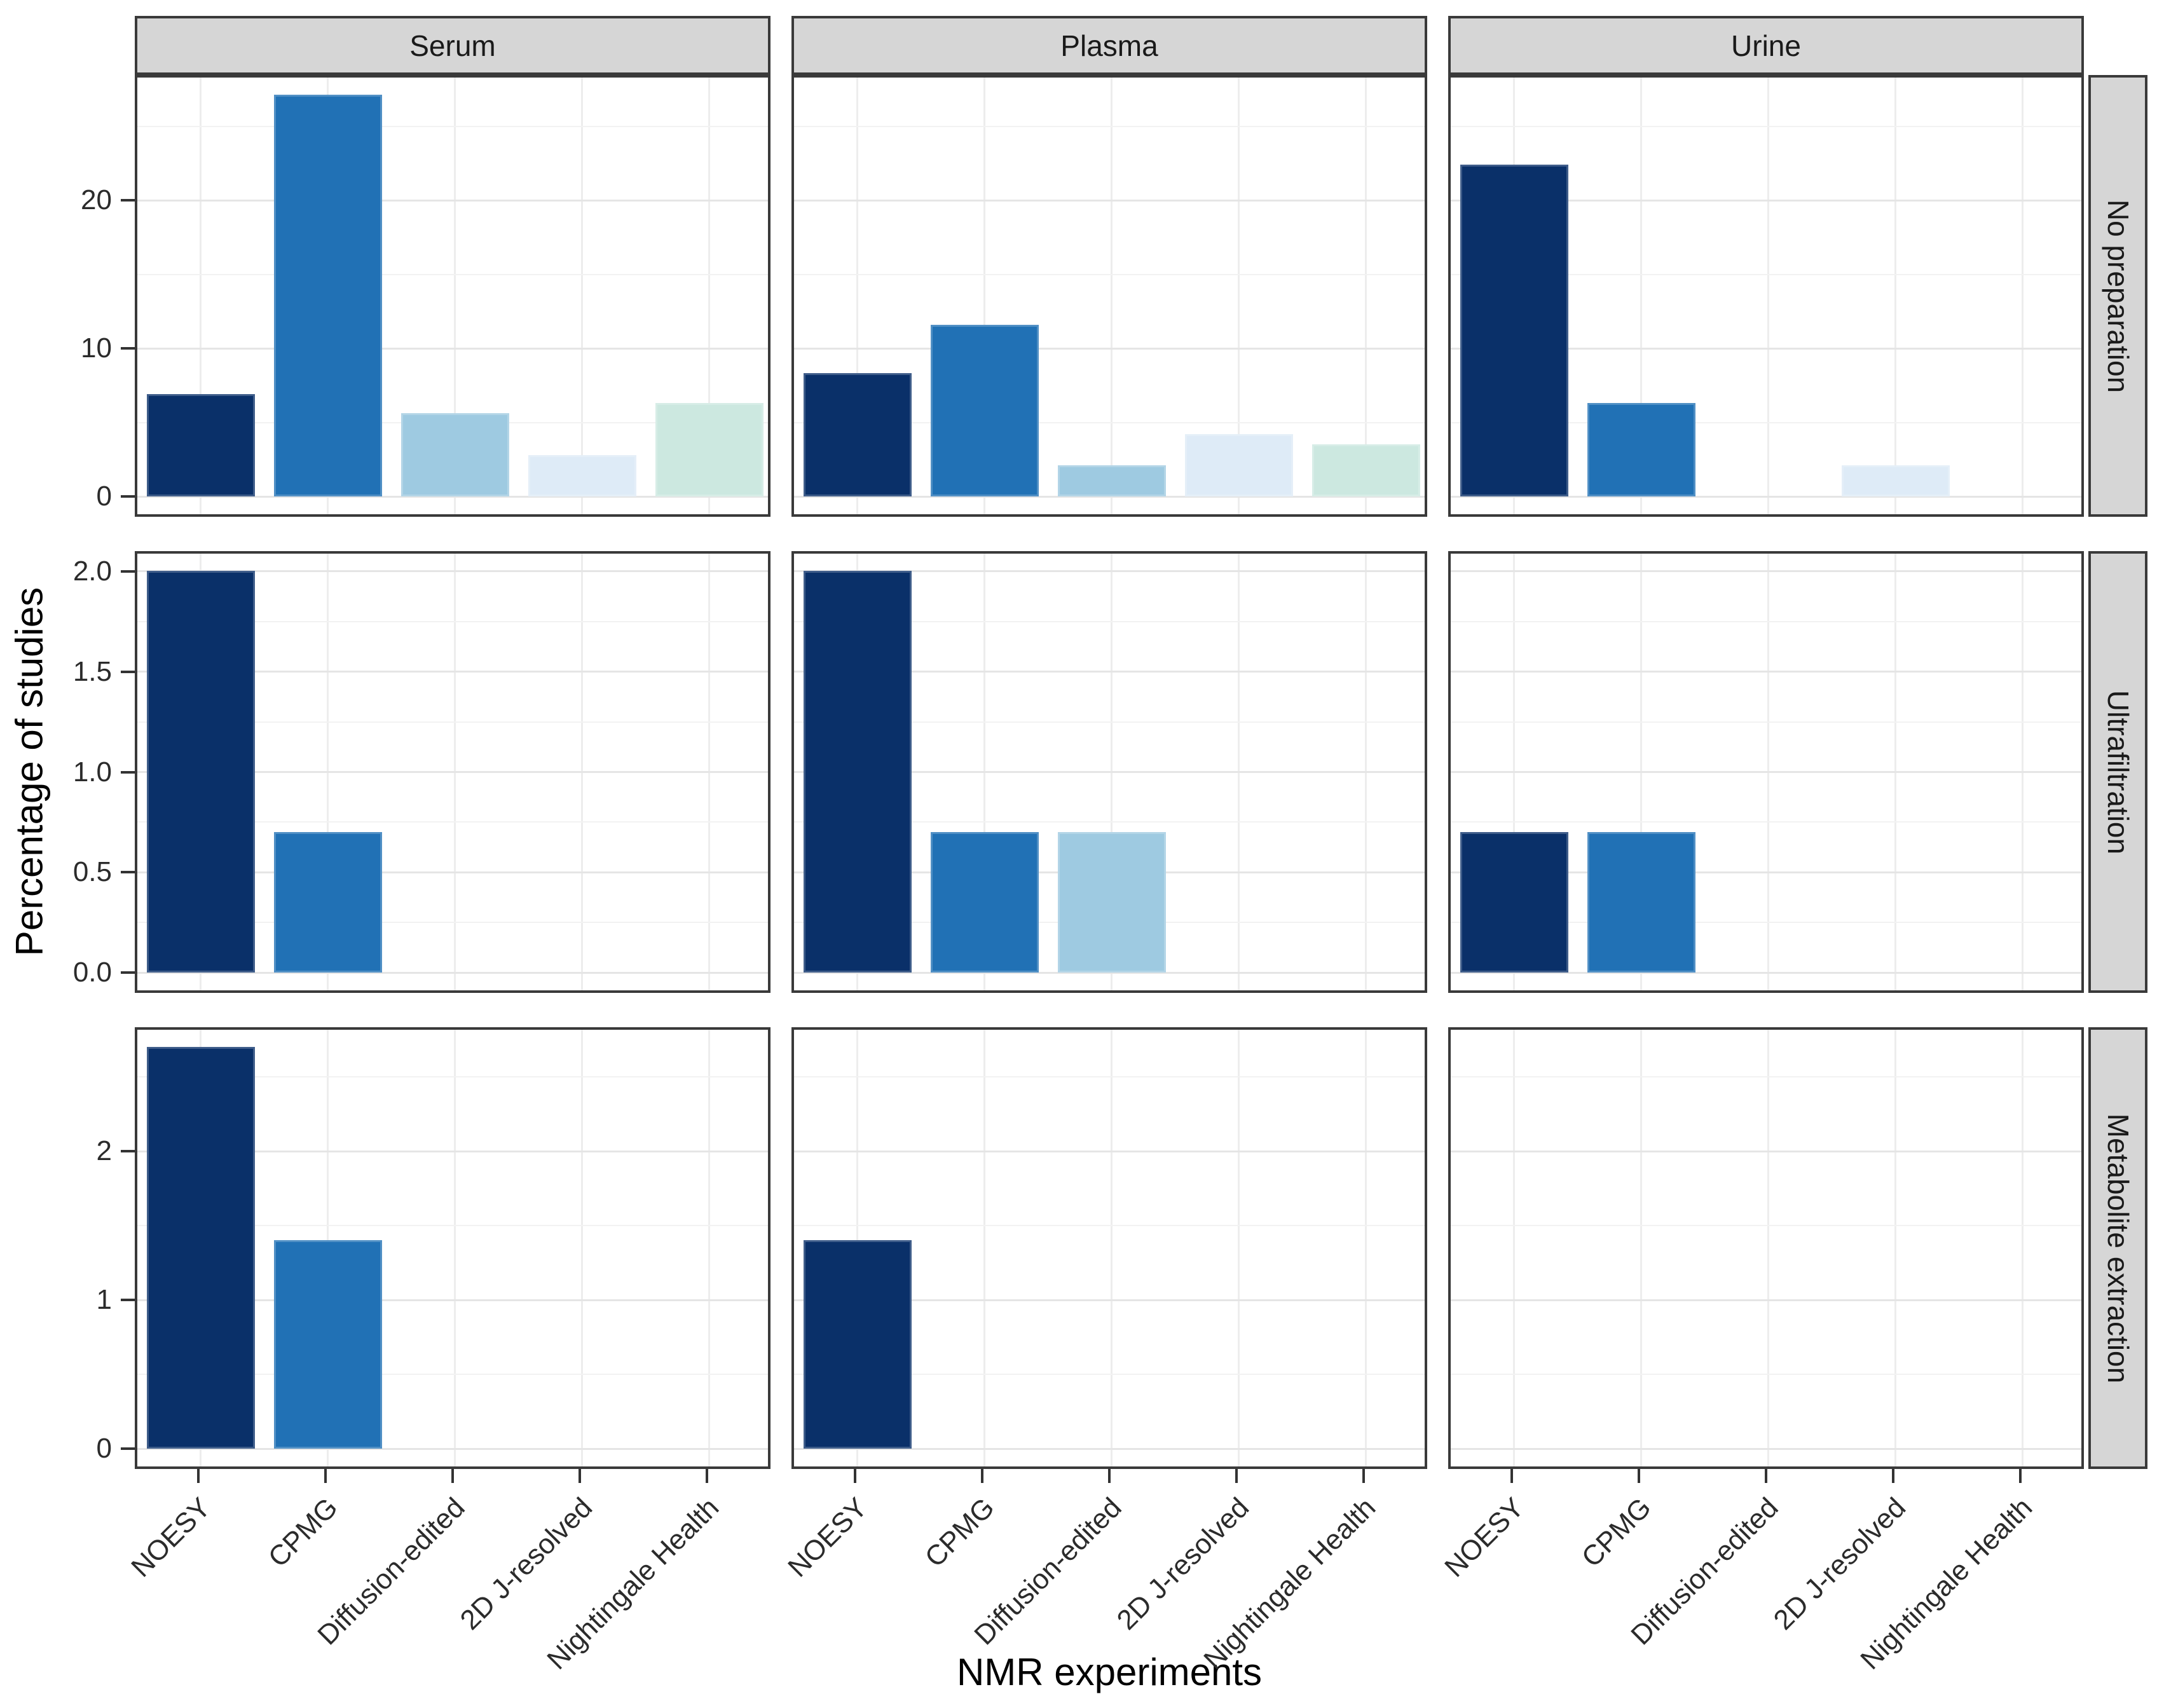 The height and width of the screenshot is (1708, 2164). What do you see at coordinates (1766, 45) in the screenshot?
I see `facet-column-label: Urine` at bounding box center [1766, 45].